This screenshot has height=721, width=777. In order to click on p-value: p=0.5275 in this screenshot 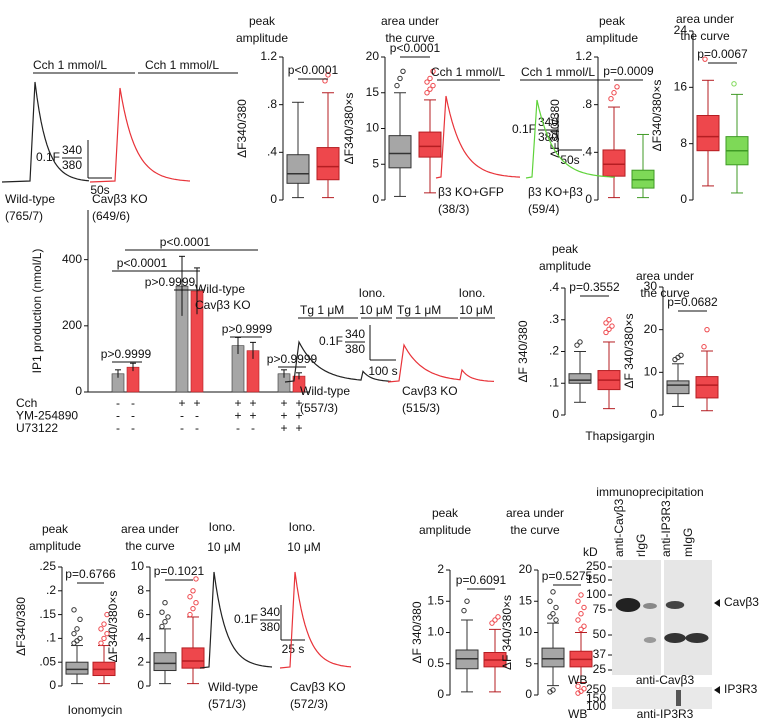, I will do `click(567, 576)`.